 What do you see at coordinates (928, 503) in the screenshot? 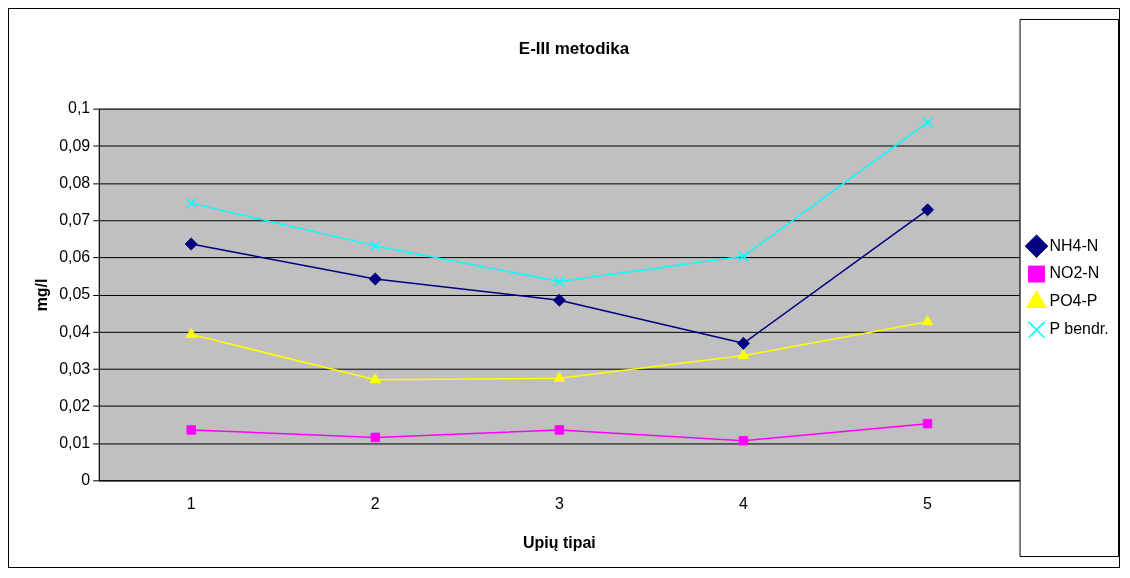
I see `x-tick-label: 5` at bounding box center [928, 503].